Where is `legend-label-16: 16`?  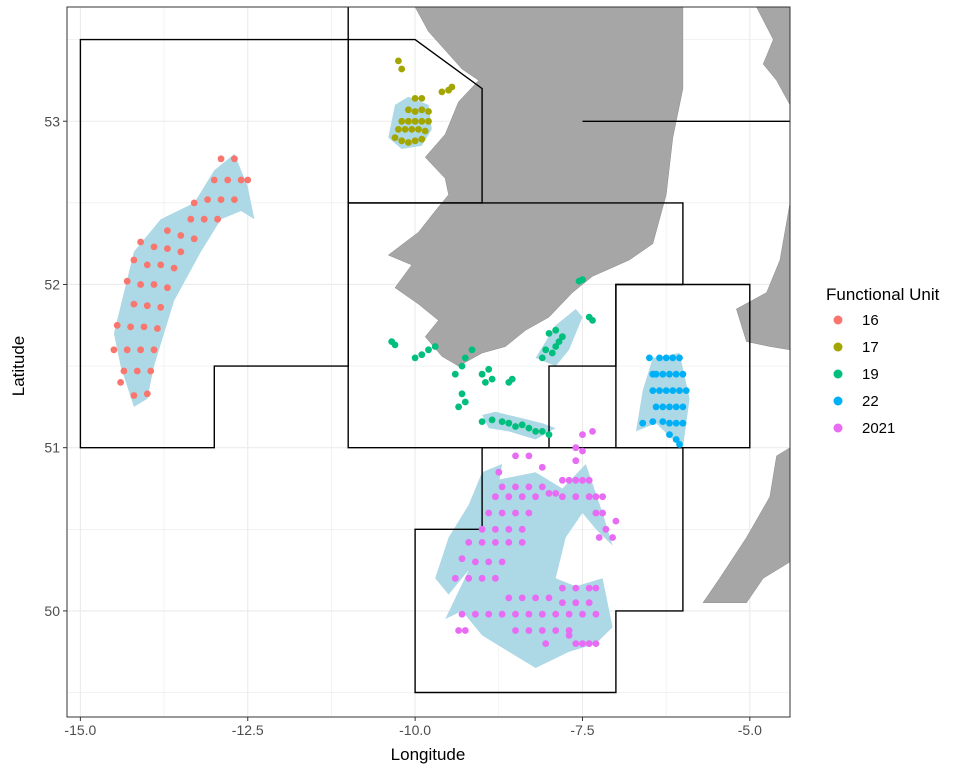 legend-label-16: 16 is located at coordinates (870, 320).